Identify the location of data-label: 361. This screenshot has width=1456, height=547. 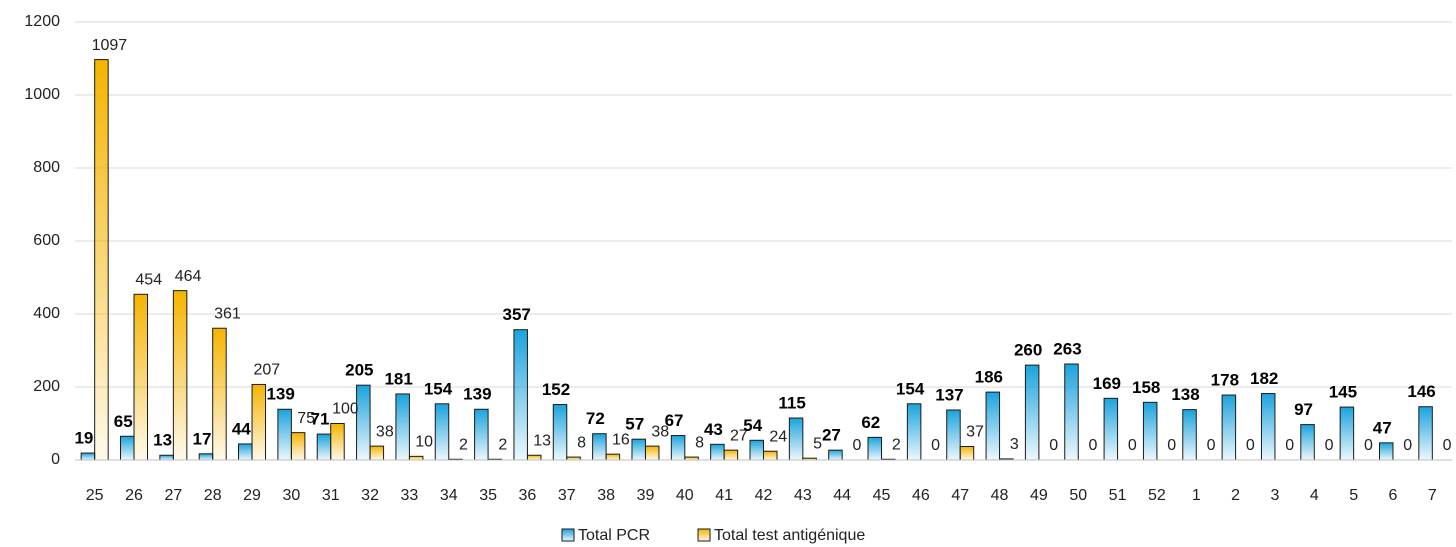
(227, 313).